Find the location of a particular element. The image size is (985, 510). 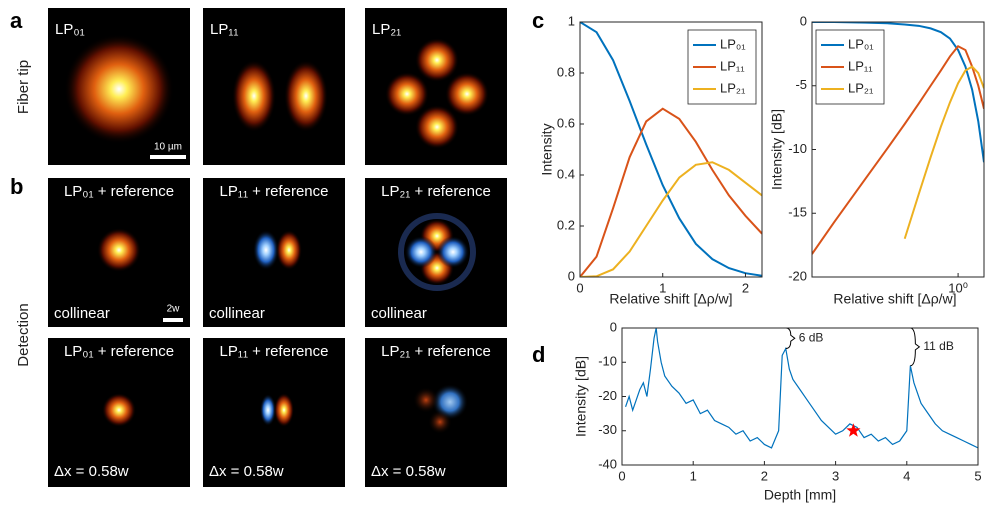

x-axis-label: Depth [mm] is located at coordinates (800, 495).